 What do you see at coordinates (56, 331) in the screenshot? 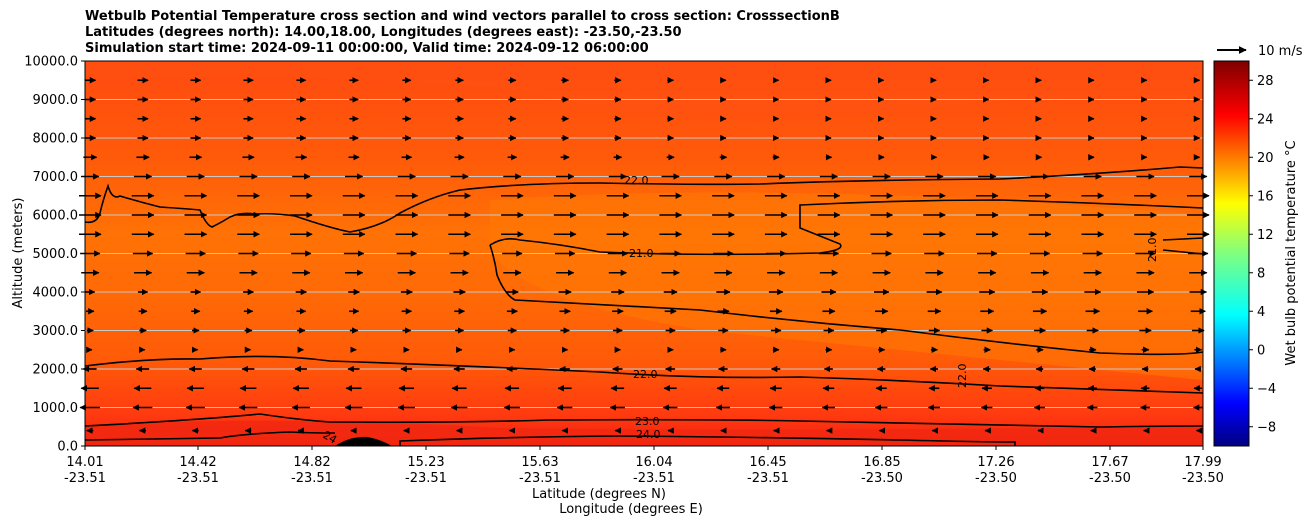
I see `y-tick-label-3: 3000.0` at bounding box center [56, 331].